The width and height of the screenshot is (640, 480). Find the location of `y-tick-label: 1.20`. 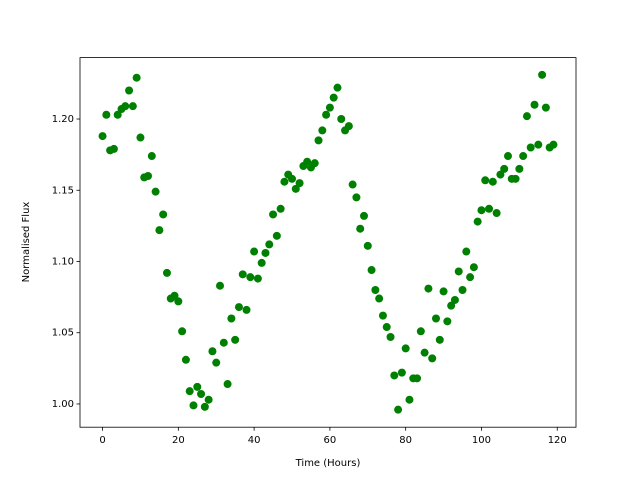

y-tick-label: 1.20 is located at coordinates (63, 119).